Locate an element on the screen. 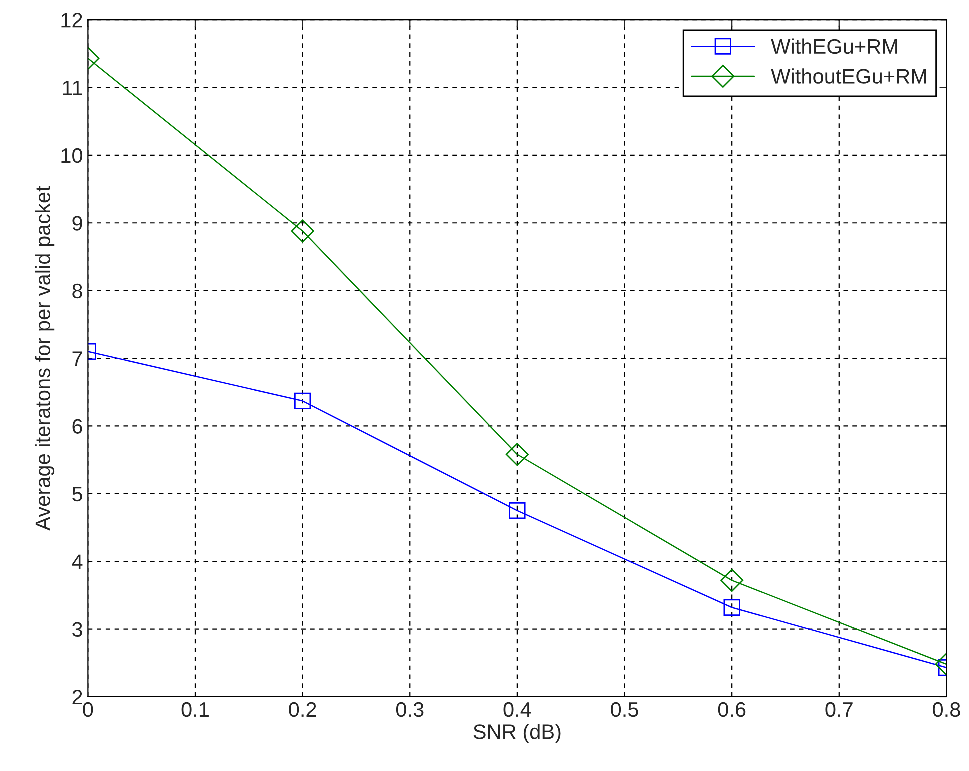 The image size is (969, 771). x-tick-label: 0.4 is located at coordinates (518, 710).